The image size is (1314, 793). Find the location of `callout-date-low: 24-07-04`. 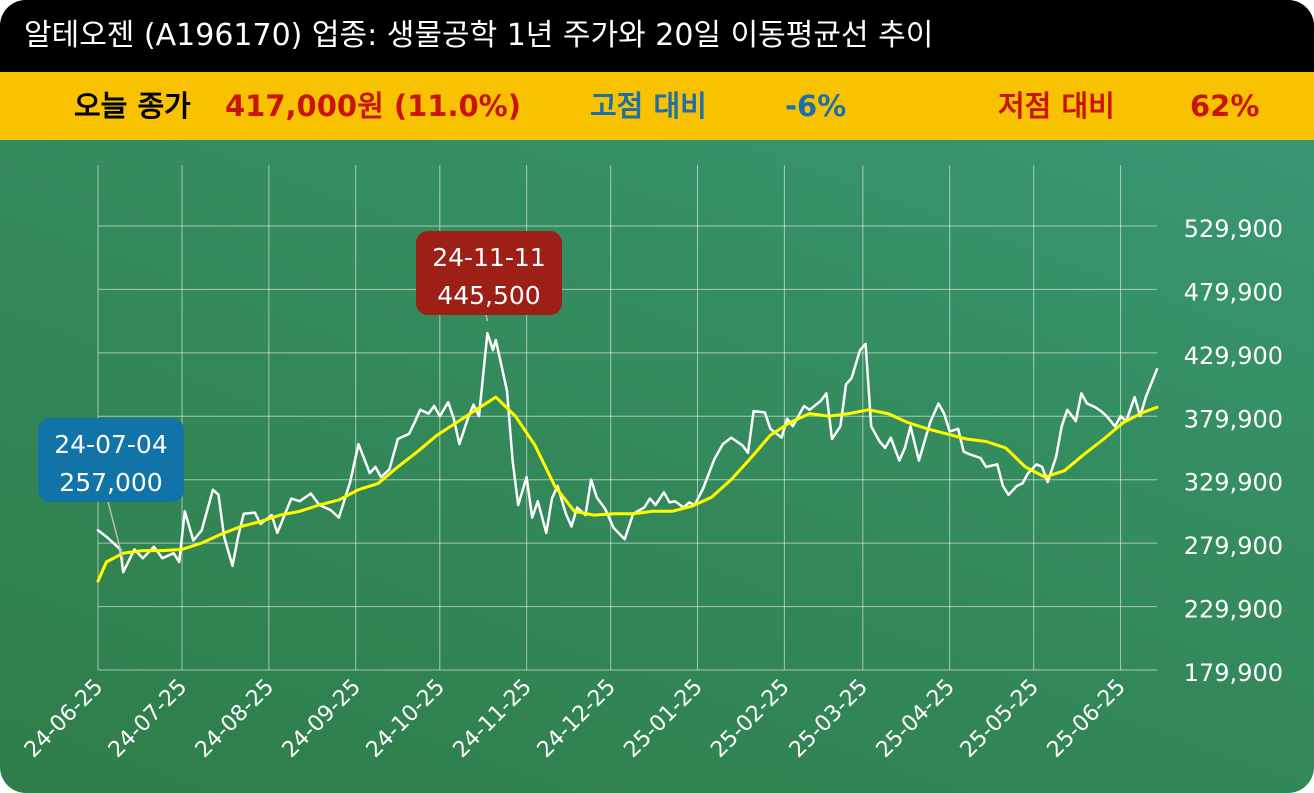

callout-date-low: 24-07-04 is located at coordinates (110, 444).